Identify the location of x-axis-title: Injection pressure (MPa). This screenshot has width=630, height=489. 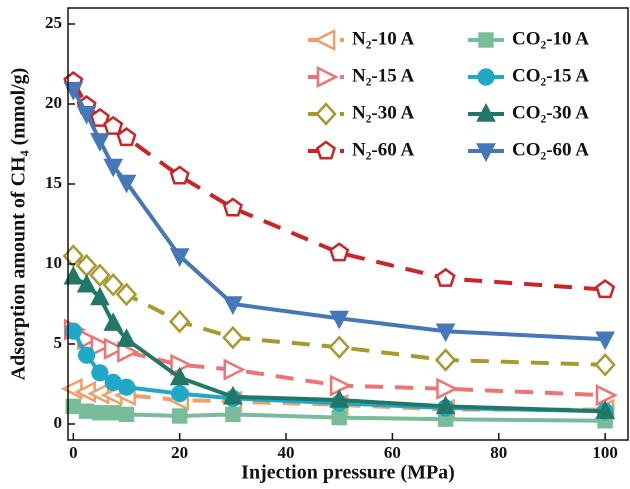
(348, 473).